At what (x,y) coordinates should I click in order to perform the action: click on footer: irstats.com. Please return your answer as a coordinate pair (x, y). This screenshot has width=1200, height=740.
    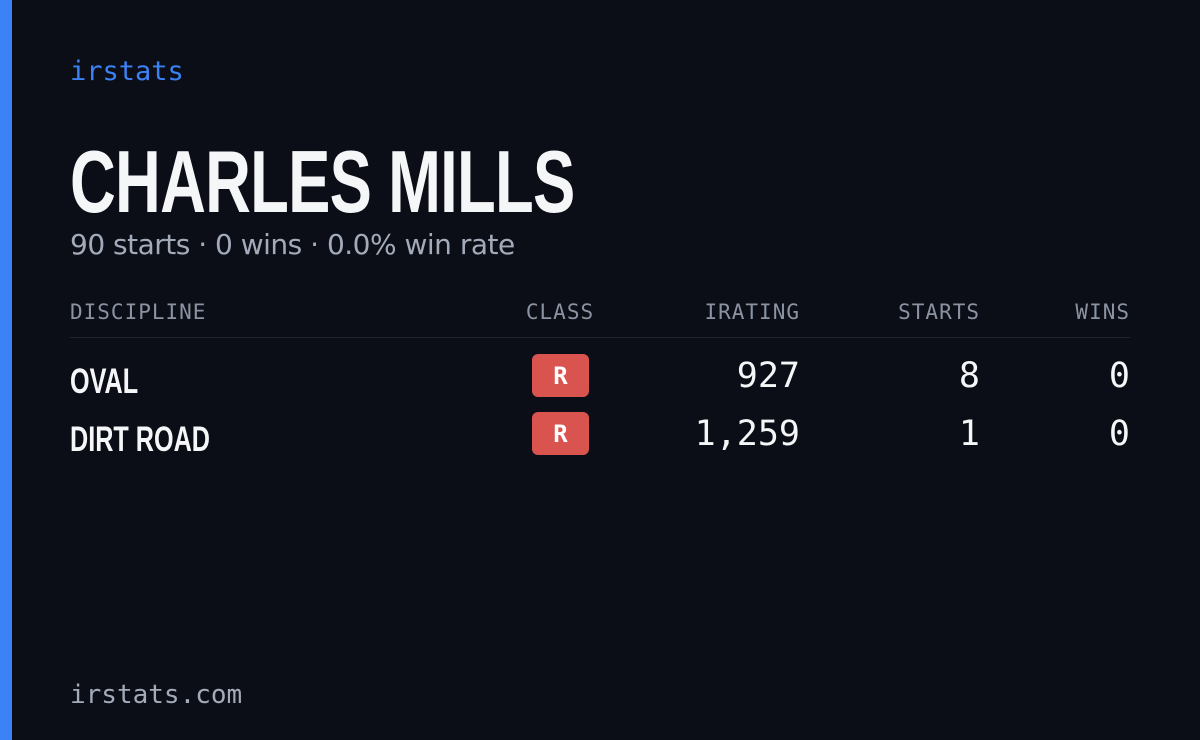
    Looking at the image, I should click on (156, 695).